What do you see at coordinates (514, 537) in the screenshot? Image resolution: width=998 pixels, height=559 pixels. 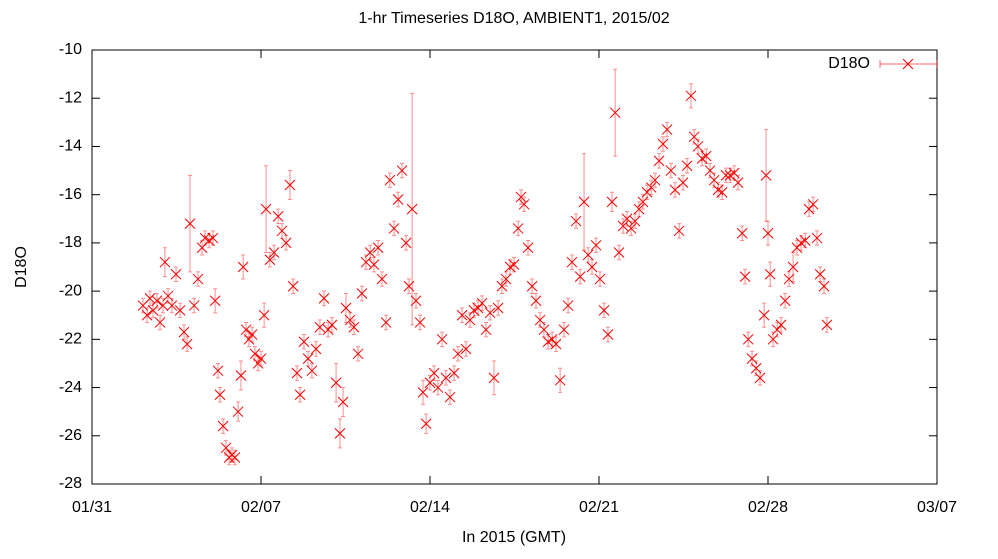 I see `x-axis-label: In 2015 (GMT)` at bounding box center [514, 537].